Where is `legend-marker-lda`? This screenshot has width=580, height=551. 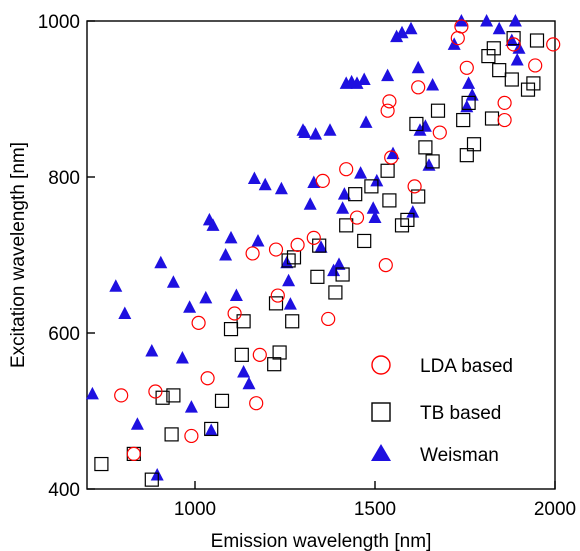
legend-marker-lda is located at coordinates (381, 365).